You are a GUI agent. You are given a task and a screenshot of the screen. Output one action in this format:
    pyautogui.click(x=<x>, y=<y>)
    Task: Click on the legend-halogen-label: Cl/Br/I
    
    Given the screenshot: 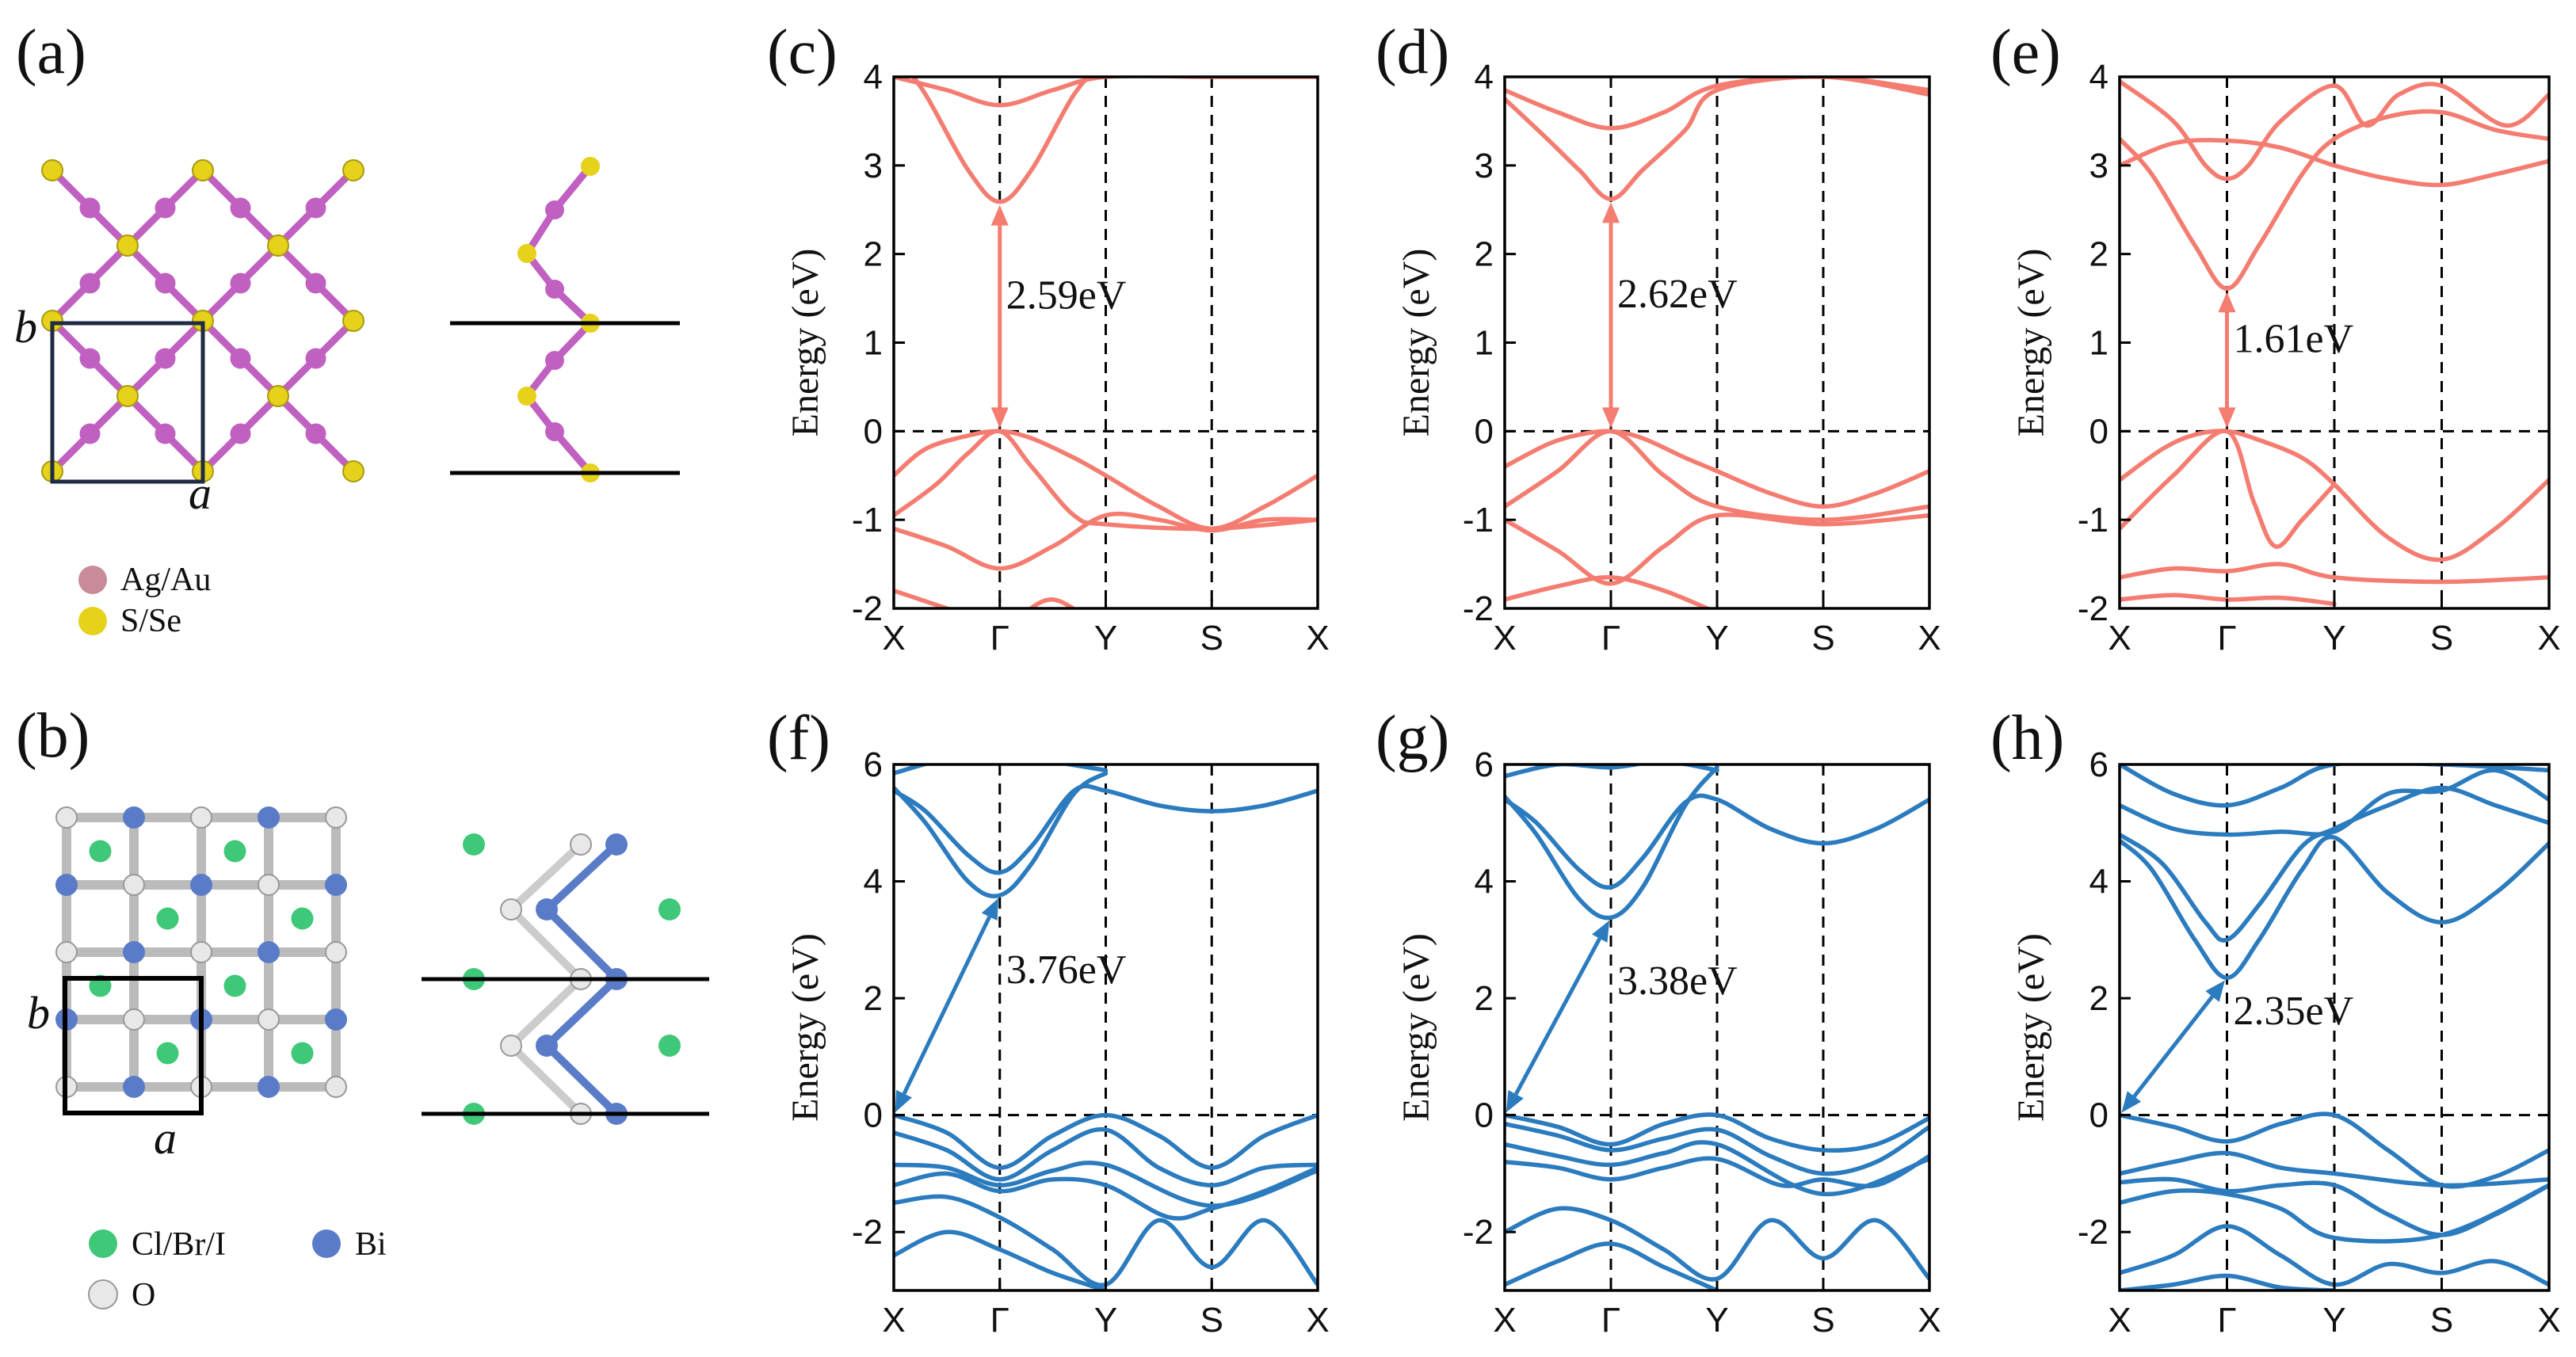 What is the action you would take?
    pyautogui.click(x=179, y=1244)
    